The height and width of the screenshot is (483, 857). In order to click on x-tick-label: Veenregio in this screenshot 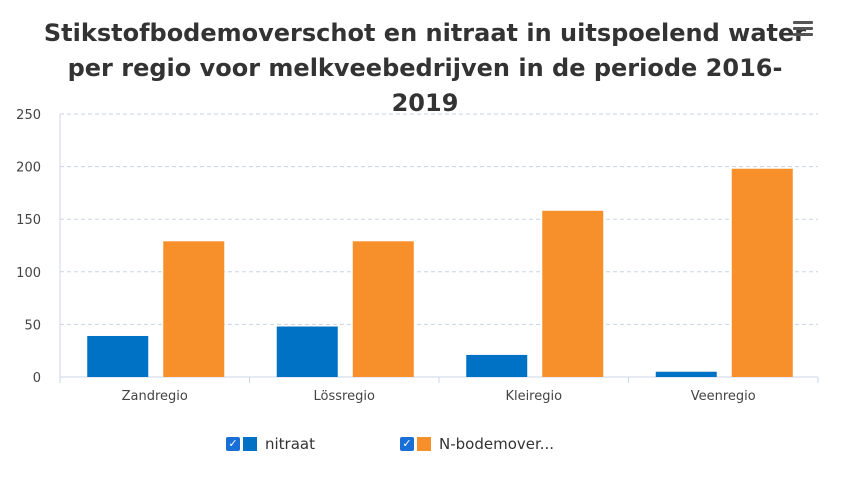, I will do `click(723, 396)`.